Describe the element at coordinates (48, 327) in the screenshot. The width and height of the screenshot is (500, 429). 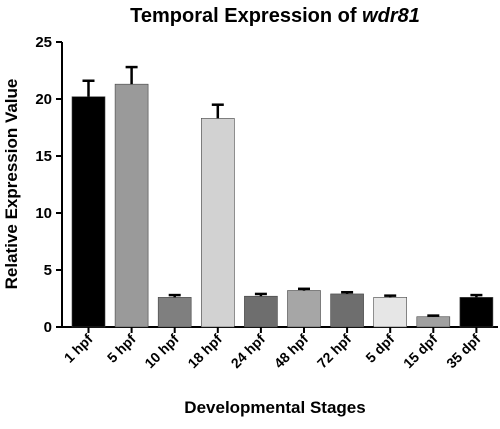
I see `y-tick-label: 0` at that location.